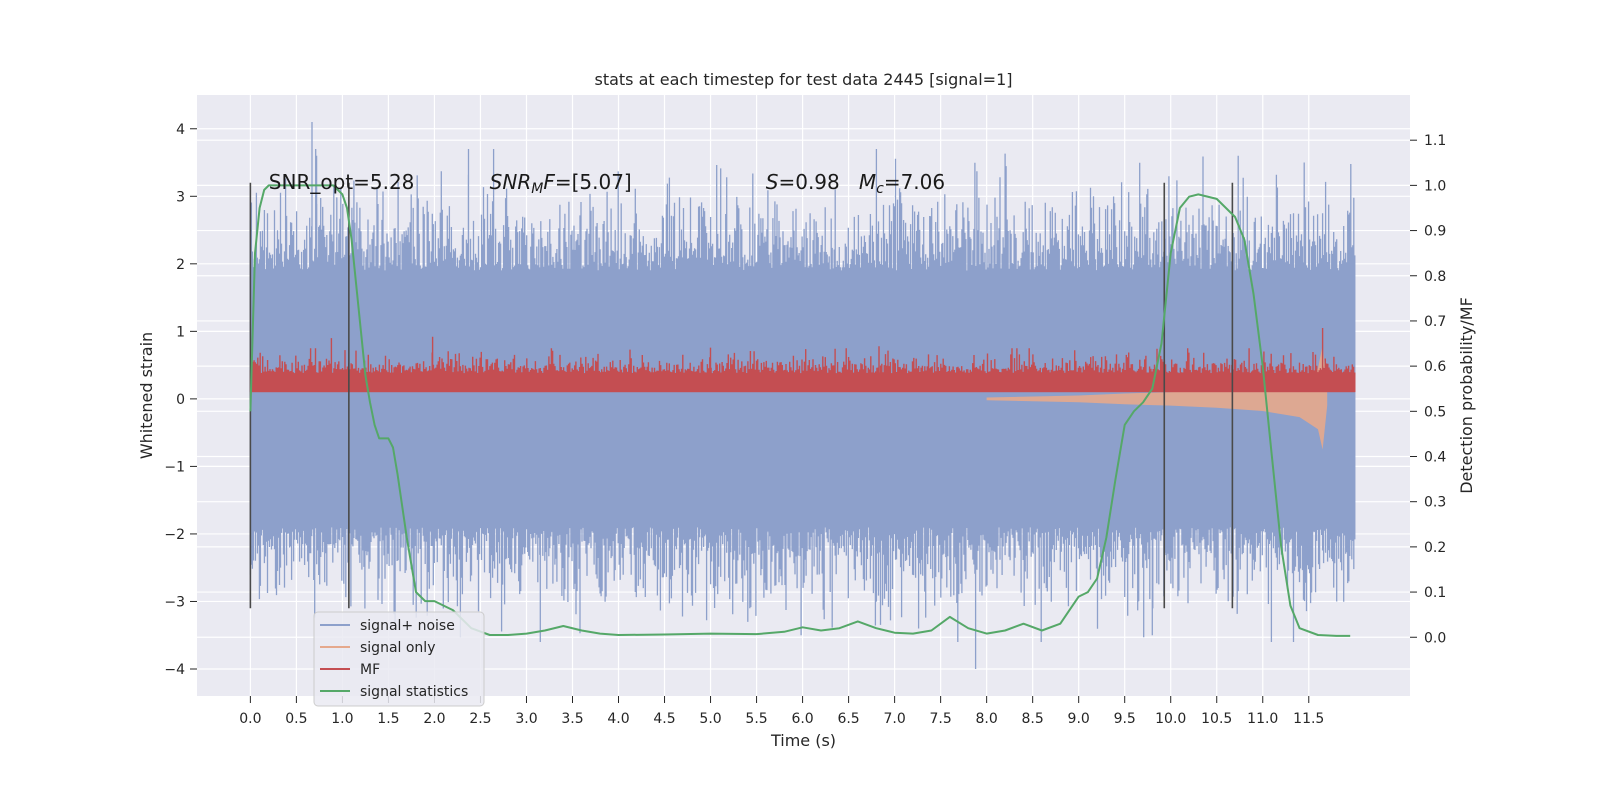 This screenshot has width=1600, height=800. What do you see at coordinates (664, 719) in the screenshot?
I see `x-tick-label: 4.5` at bounding box center [664, 719].